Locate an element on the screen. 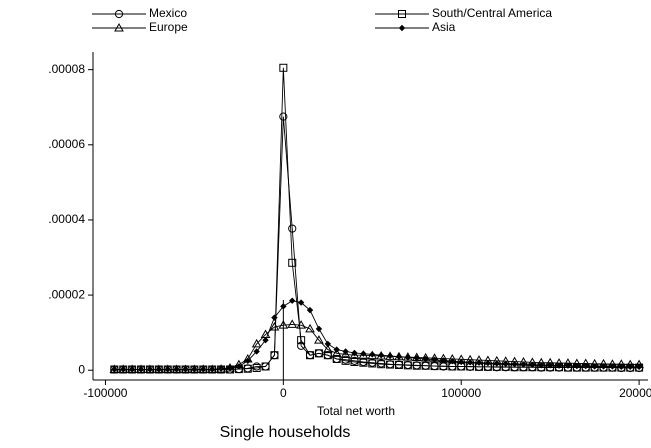 The height and width of the screenshot is (448, 651). legend-label: Mexico is located at coordinates (168, 13).